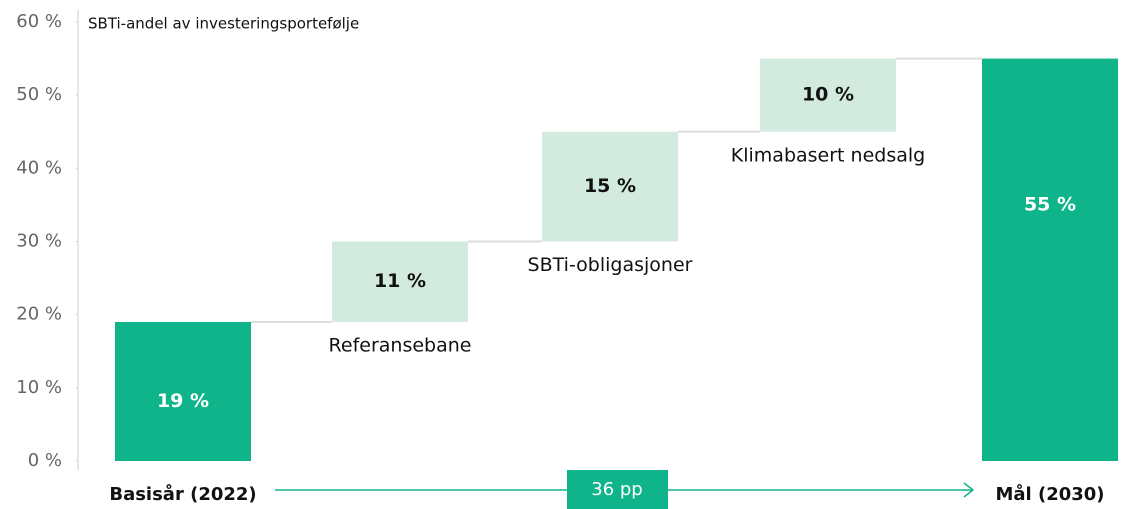 Image resolution: width=1129 pixels, height=509 pixels. What do you see at coordinates (39, 21) in the screenshot?
I see `y-tick-label: 60 %` at bounding box center [39, 21].